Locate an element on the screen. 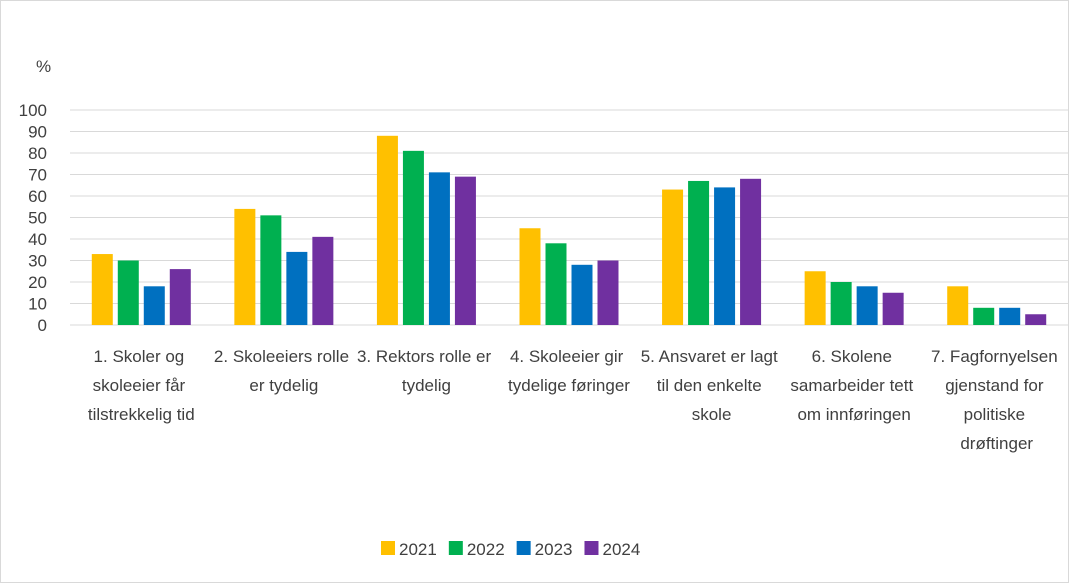  y-tick-label: 90 is located at coordinates (37, 132).